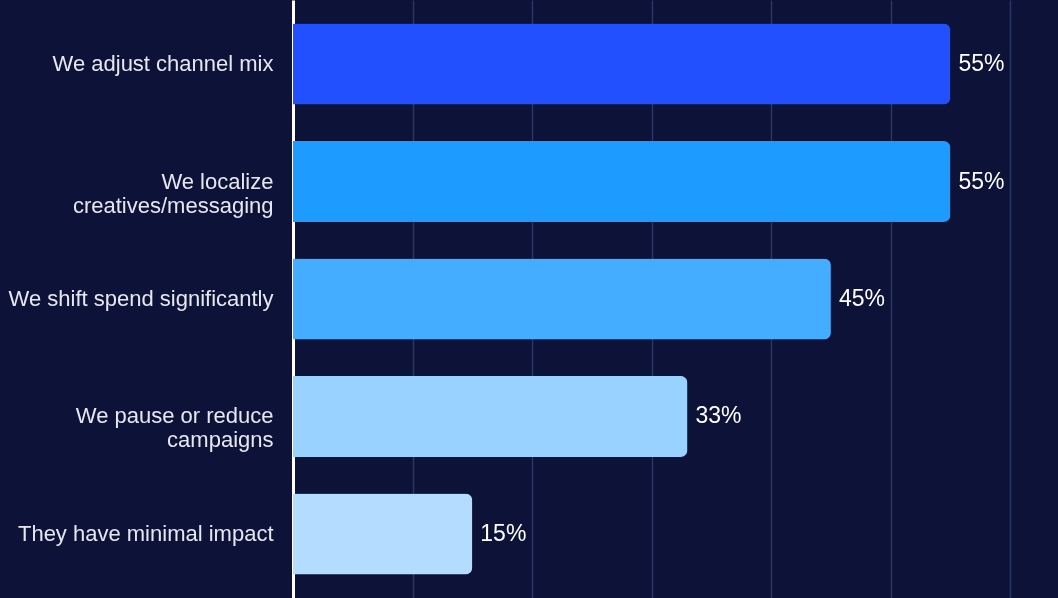 The image size is (1058, 598). Describe the element at coordinates (163, 64) in the screenshot. I see `y-tick-label: We adjust channel mix` at that location.